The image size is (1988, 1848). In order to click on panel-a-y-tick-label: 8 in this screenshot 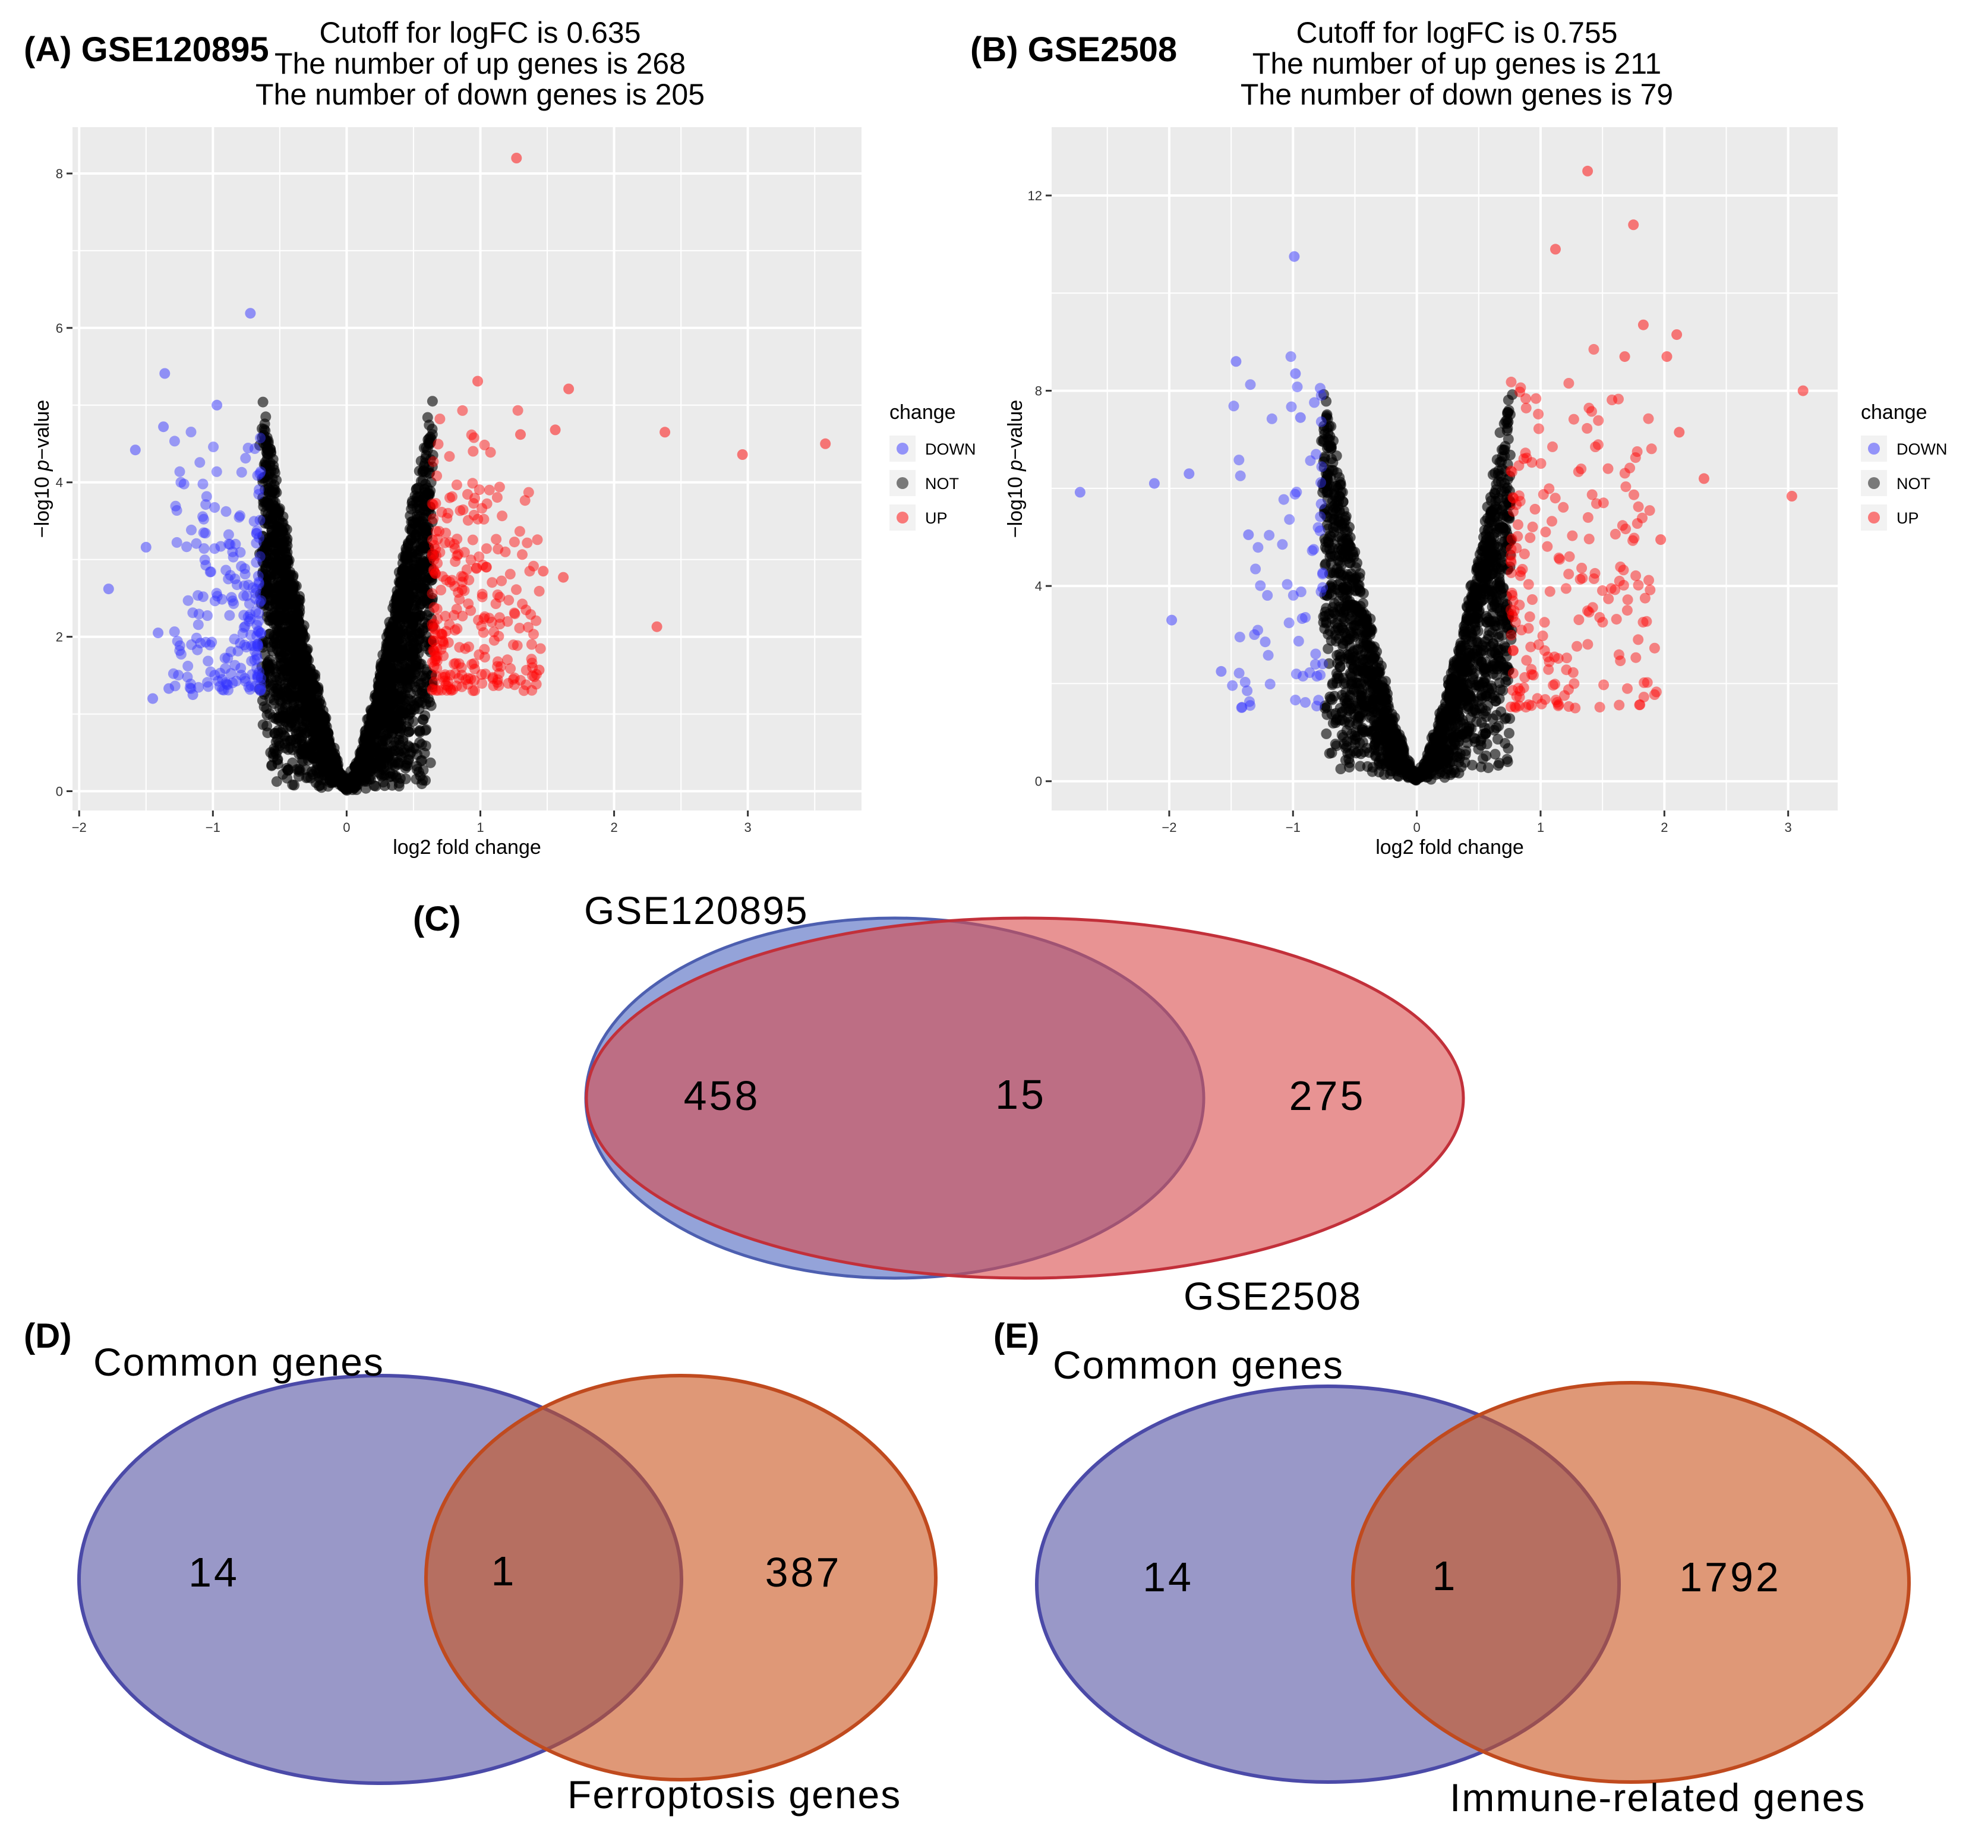, I will do `click(59, 173)`.